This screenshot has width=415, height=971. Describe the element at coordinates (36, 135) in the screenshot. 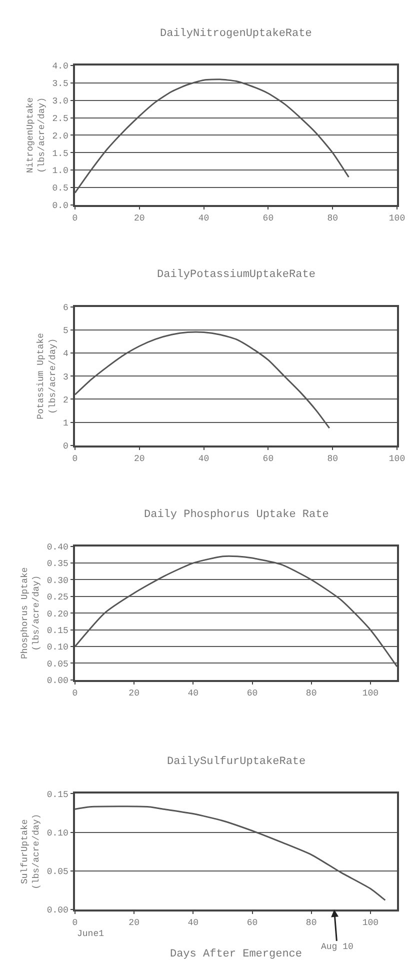

I see `y-axis-title: NitrogenUptake (lbs/acre/day)` at that location.